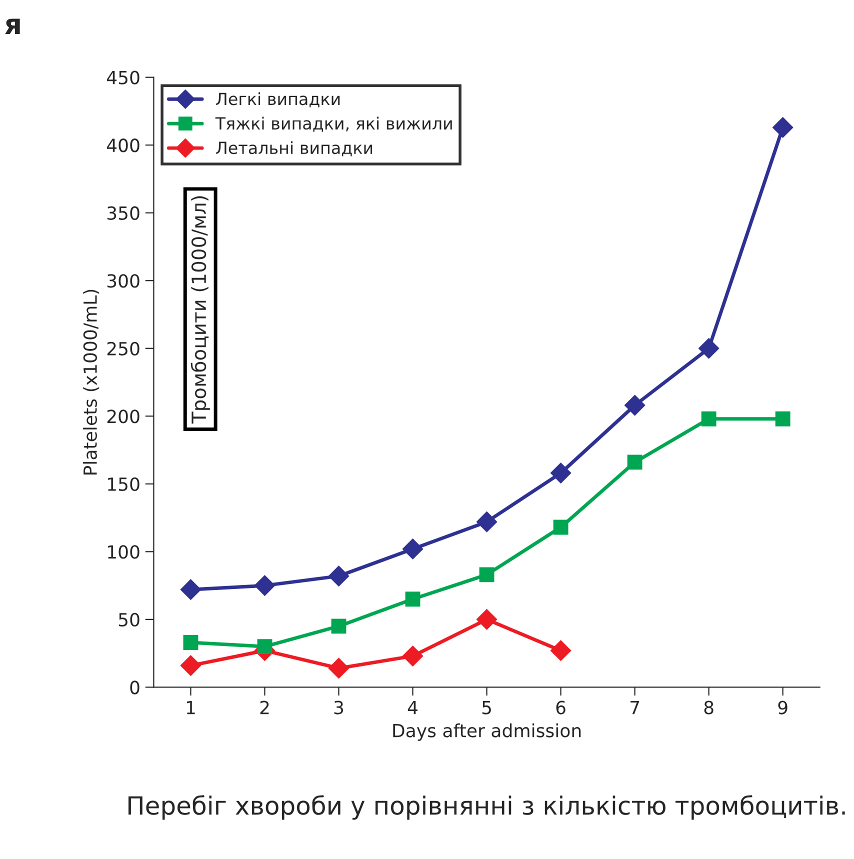 Image resolution: width=854 pixels, height=859 pixels. What do you see at coordinates (561, 707) in the screenshot?
I see `x-tick-label: 6` at bounding box center [561, 707].